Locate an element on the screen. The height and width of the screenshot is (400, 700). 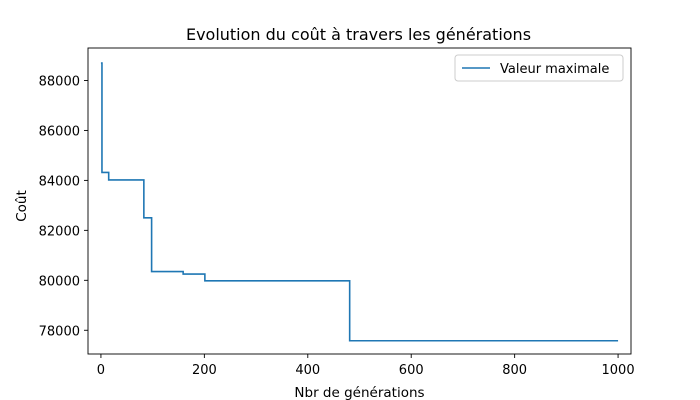
legend-box is located at coordinates (539, 68).